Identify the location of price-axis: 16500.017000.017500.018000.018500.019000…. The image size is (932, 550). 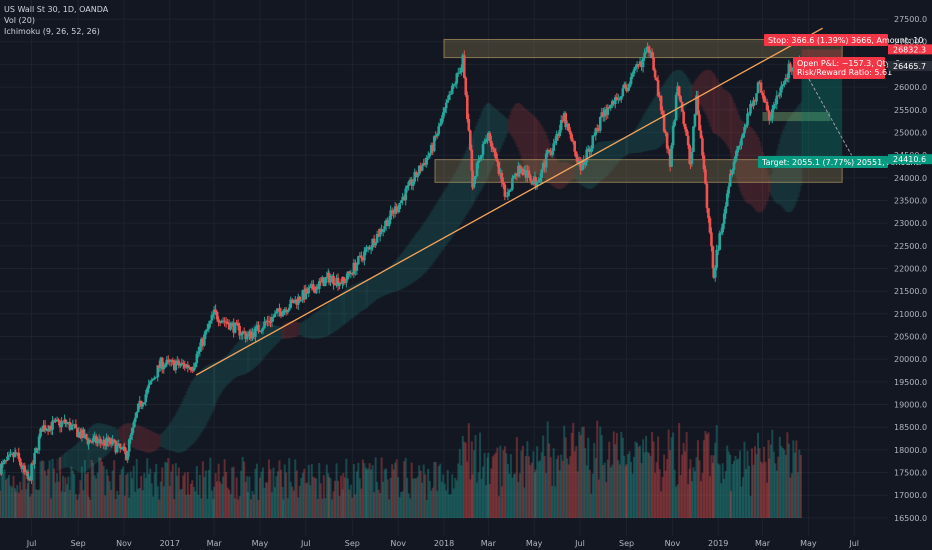
(910, 269).